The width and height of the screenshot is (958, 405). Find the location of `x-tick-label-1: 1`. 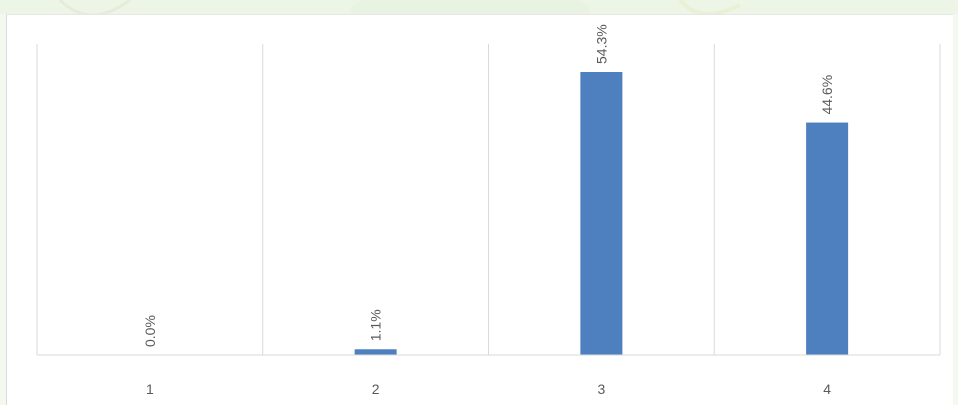

x-tick-label-1: 1 is located at coordinates (150, 389).